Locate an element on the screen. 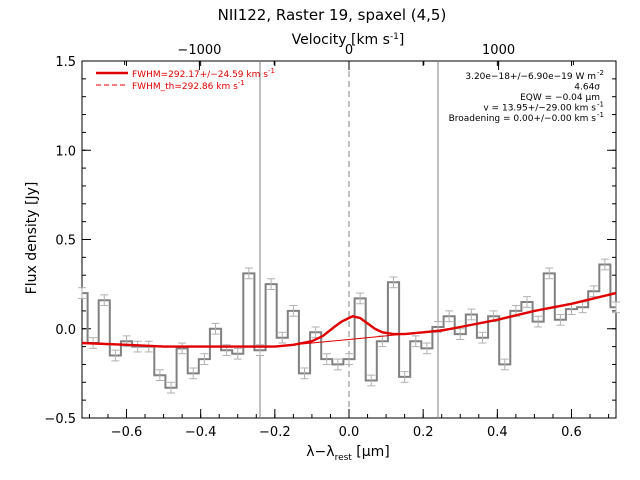 This screenshot has height=480, width=640. y-axis-label: Flux density [Jy] is located at coordinates (32, 238).